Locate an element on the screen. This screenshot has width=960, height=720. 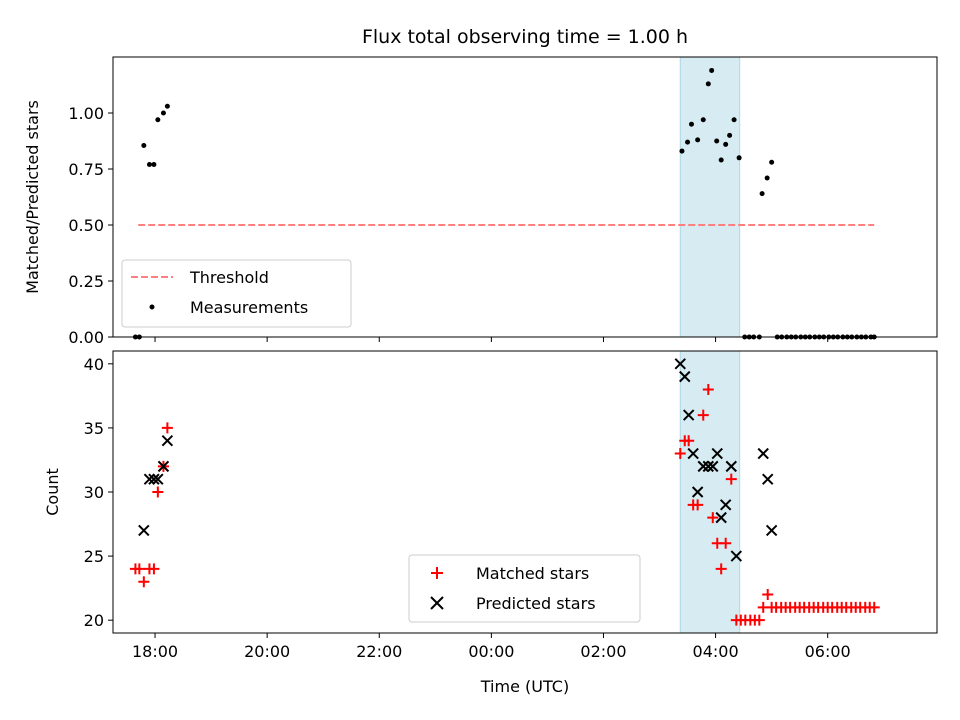
legend-measurements-label: Measurements is located at coordinates (249, 307).